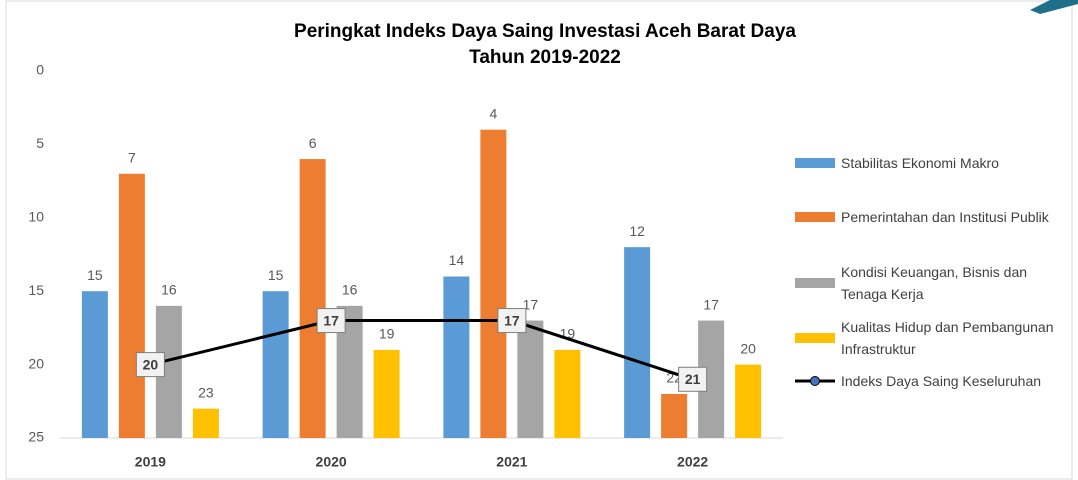 This screenshot has height=480, width=1078. I want to click on line-data-label: 20, so click(151, 364).